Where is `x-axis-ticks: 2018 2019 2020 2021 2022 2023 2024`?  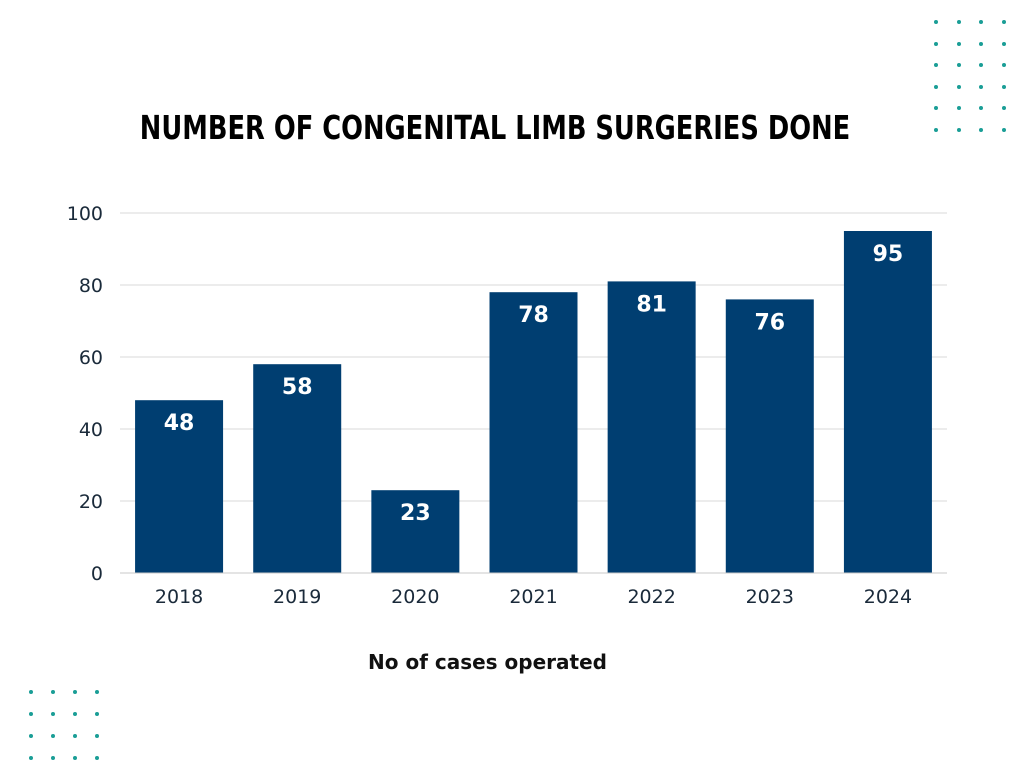 x-axis-ticks: 2018 2019 2020 2021 2022 2023 2024 is located at coordinates (533, 597).